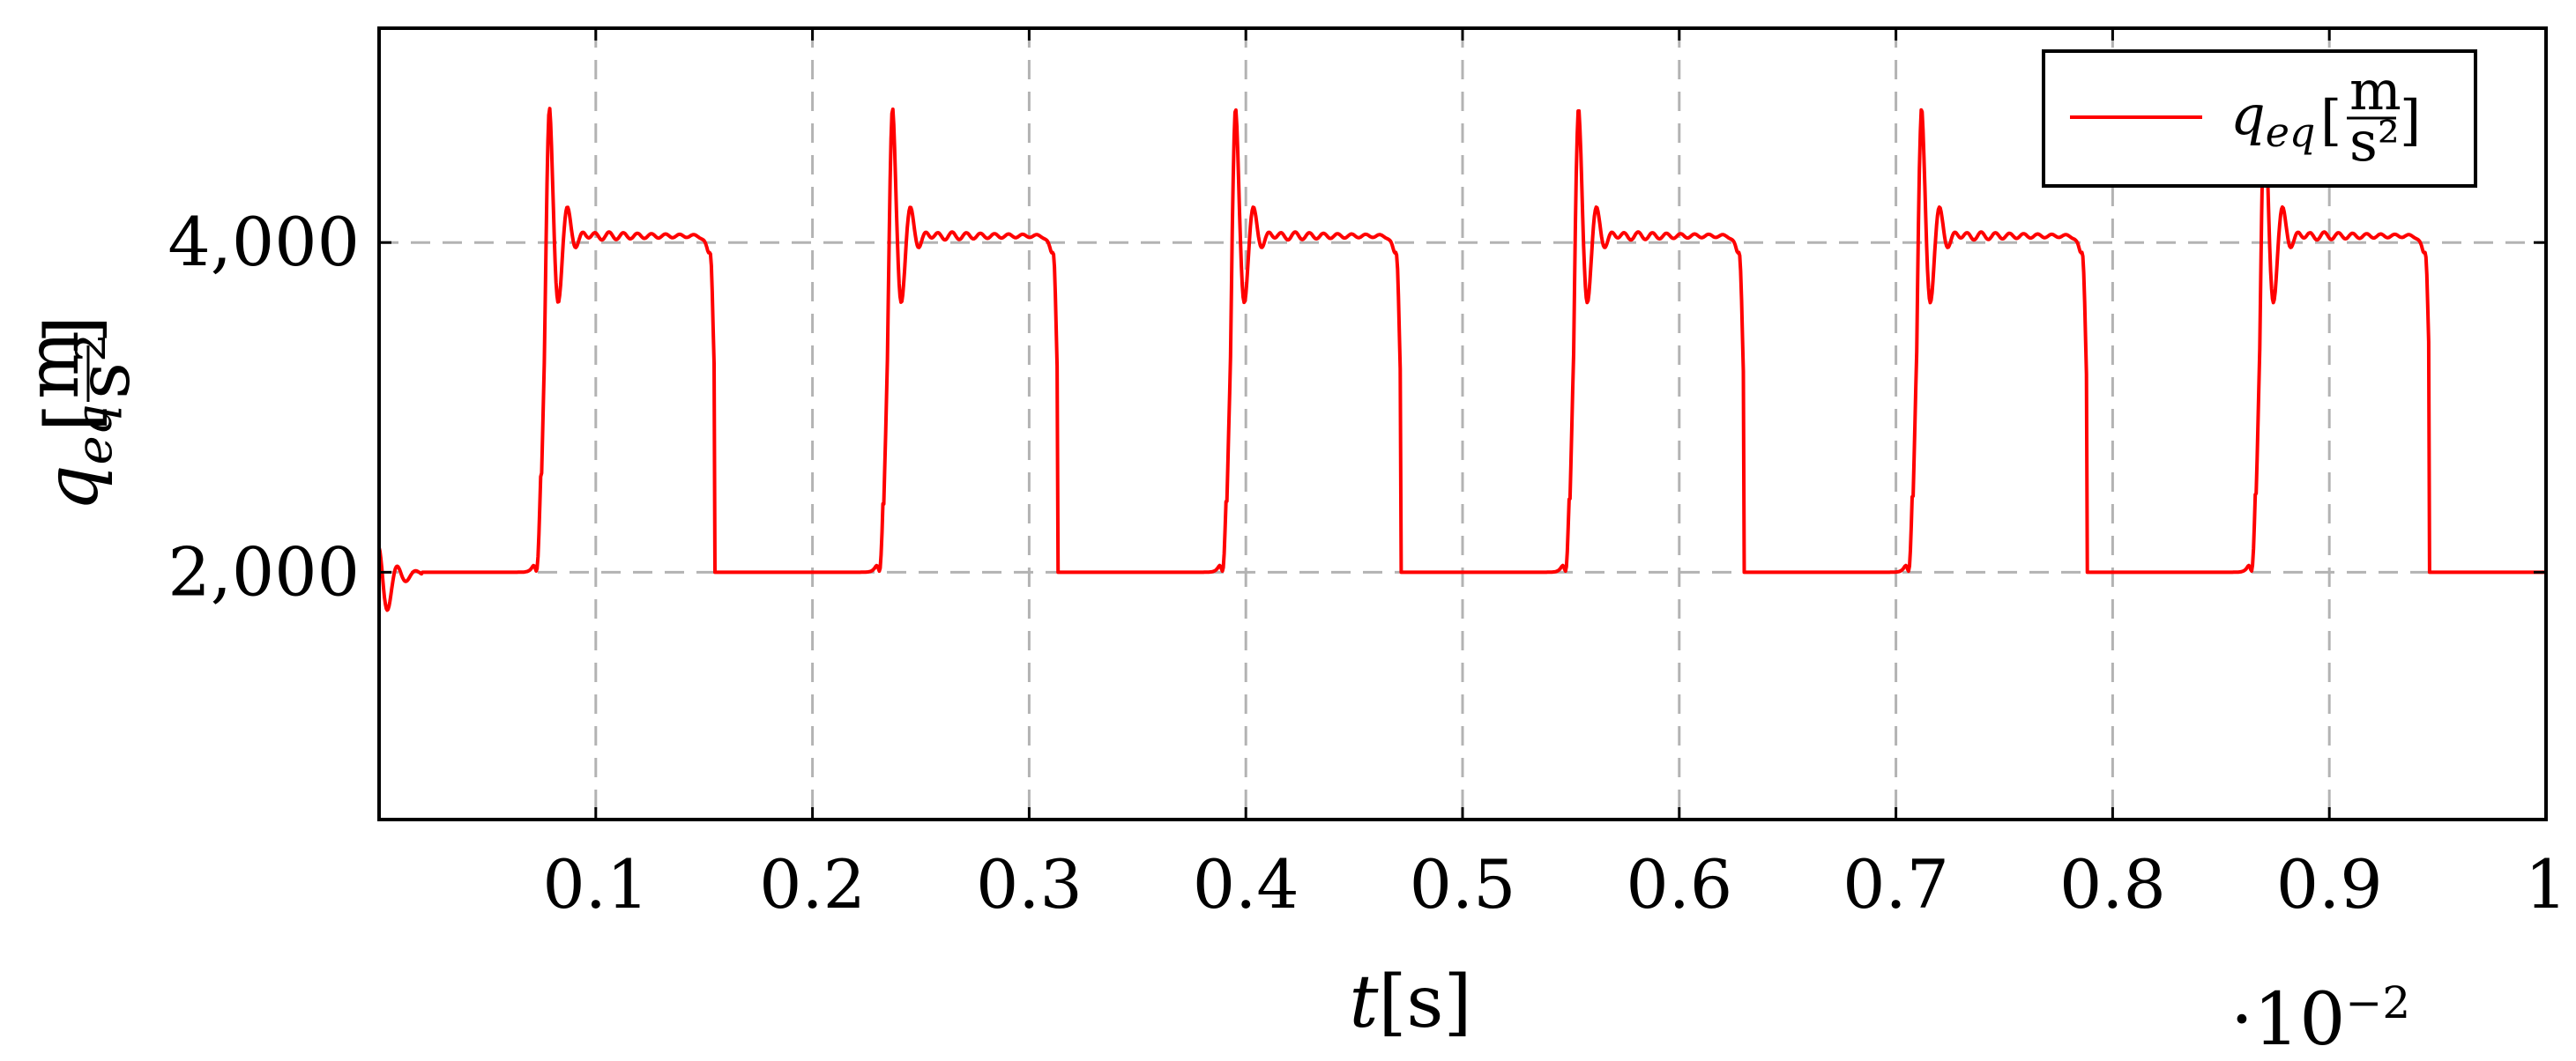 Image resolution: width=2576 pixels, height=1061 pixels. Describe the element at coordinates (596, 884) in the screenshot. I see `x-tick-label: 0.1` at that location.